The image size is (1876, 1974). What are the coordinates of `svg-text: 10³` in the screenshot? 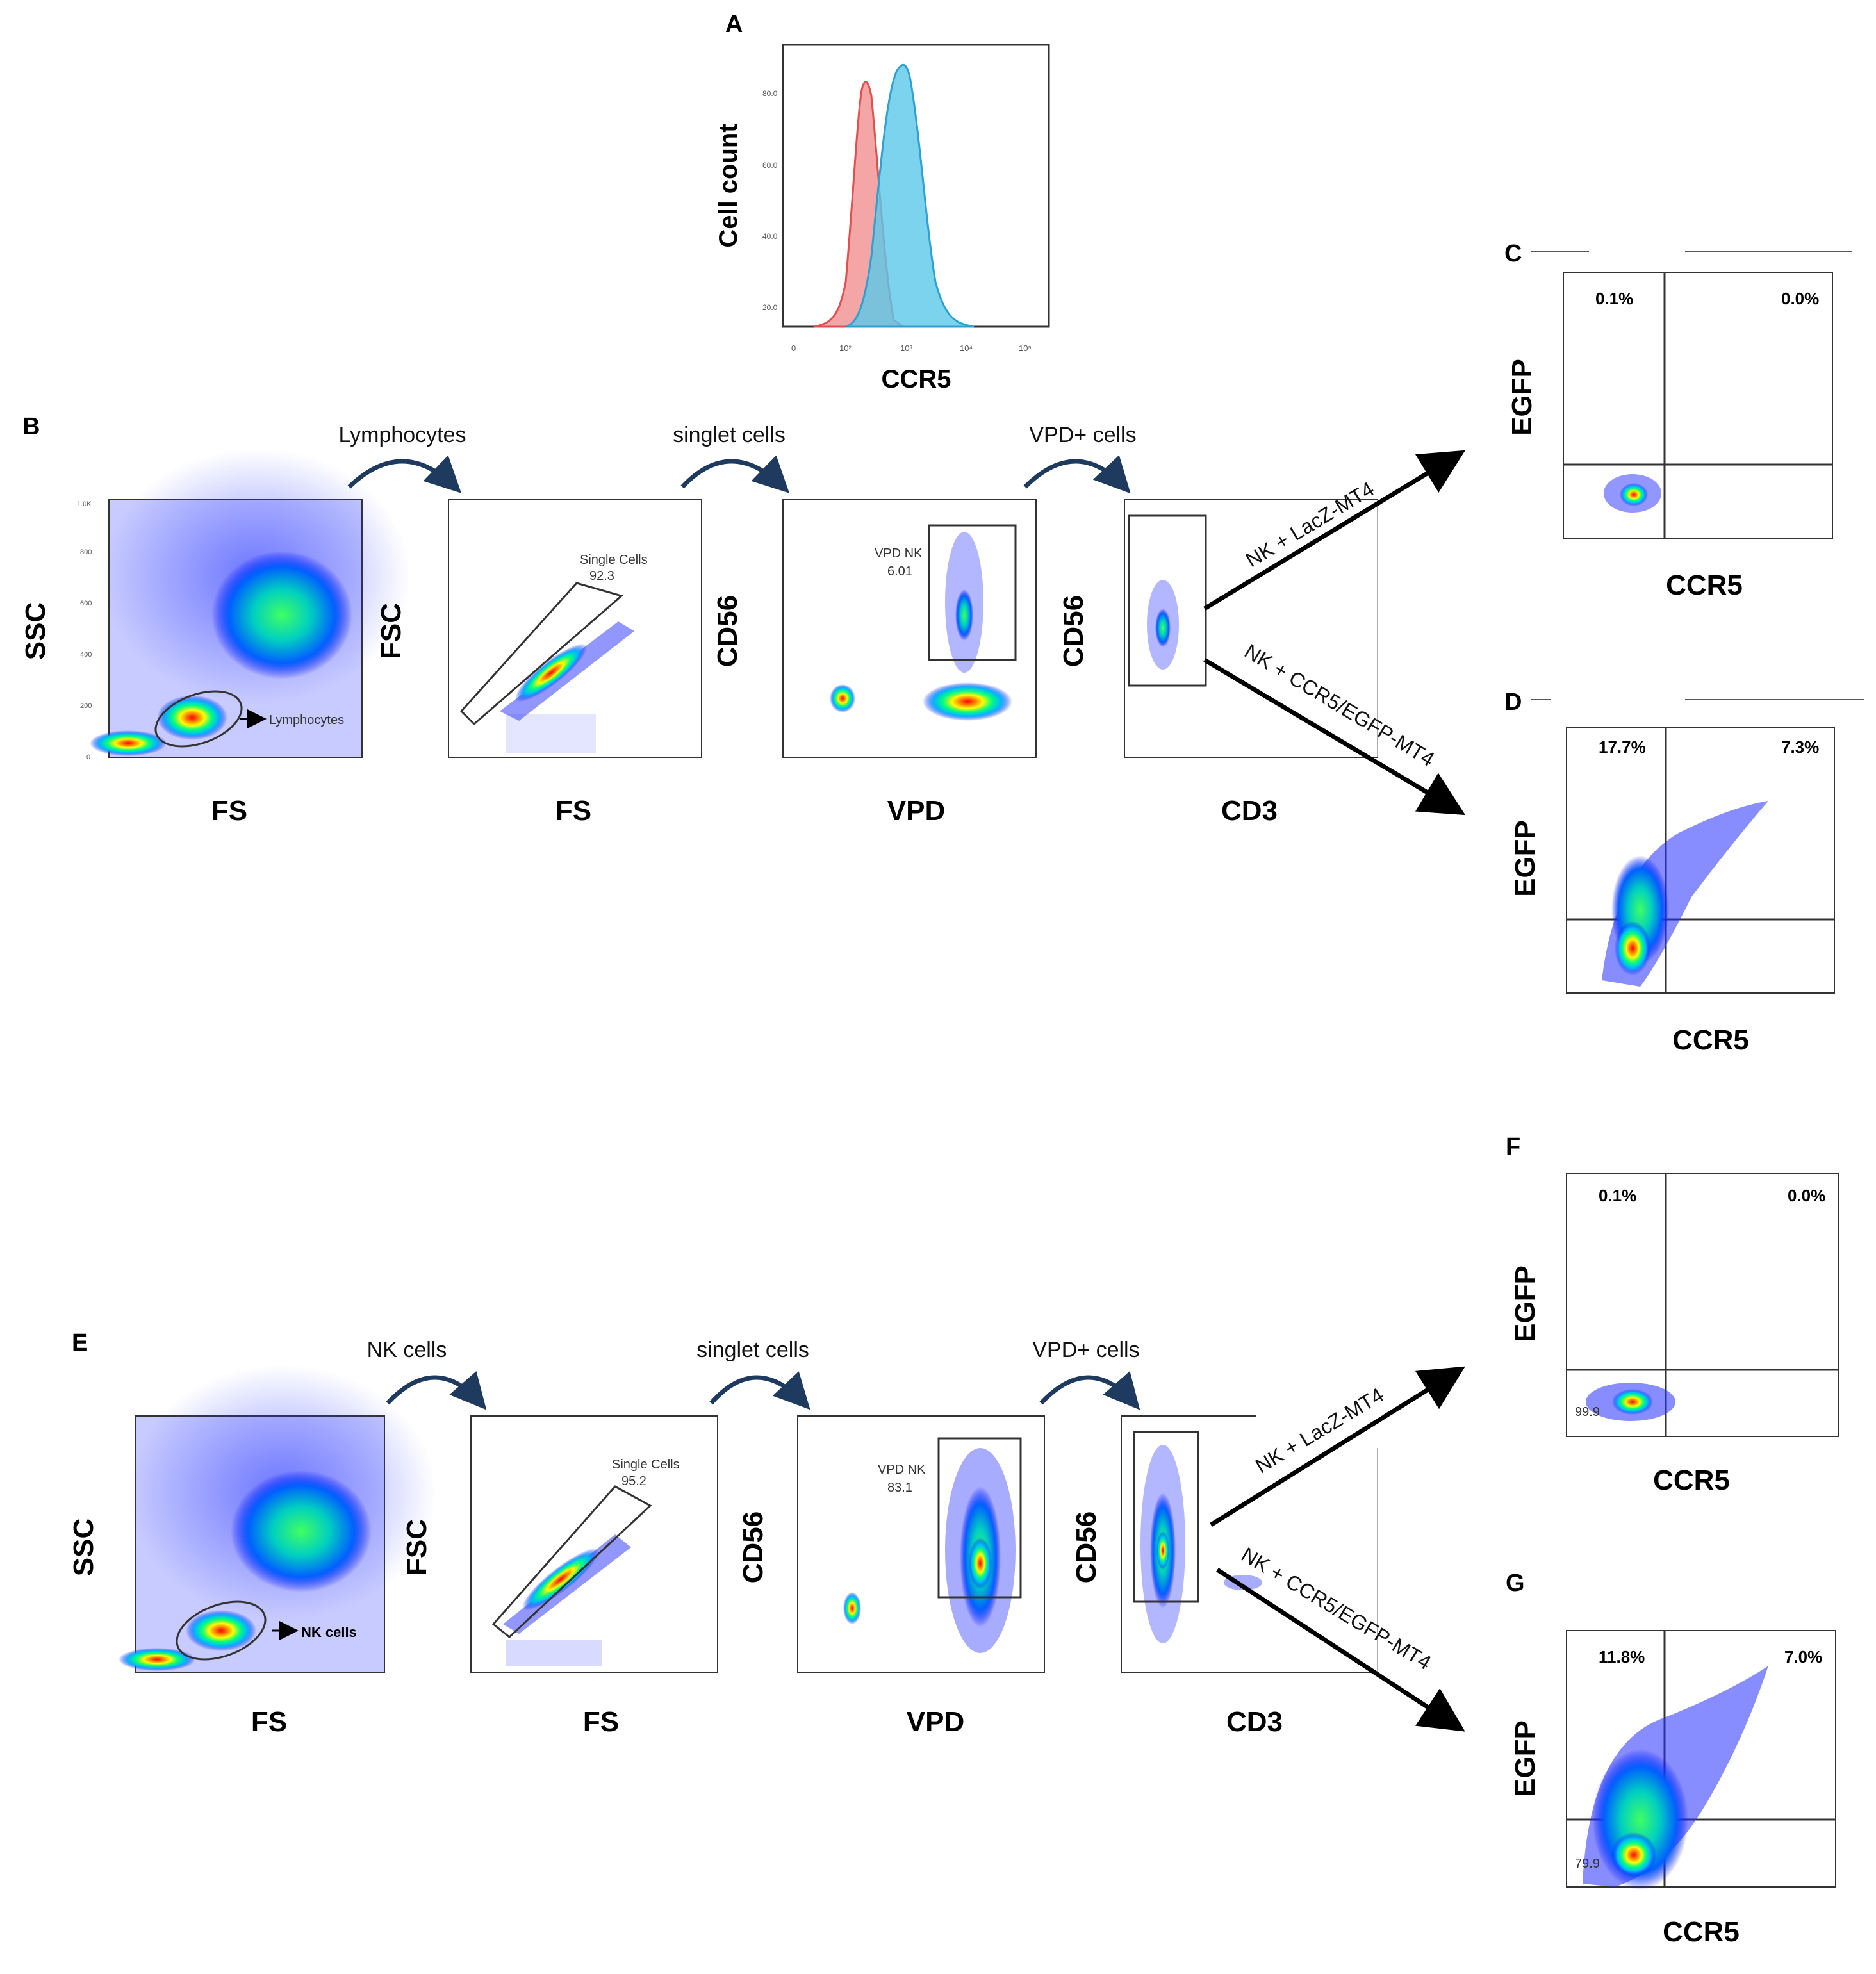 It's located at (906, 348).